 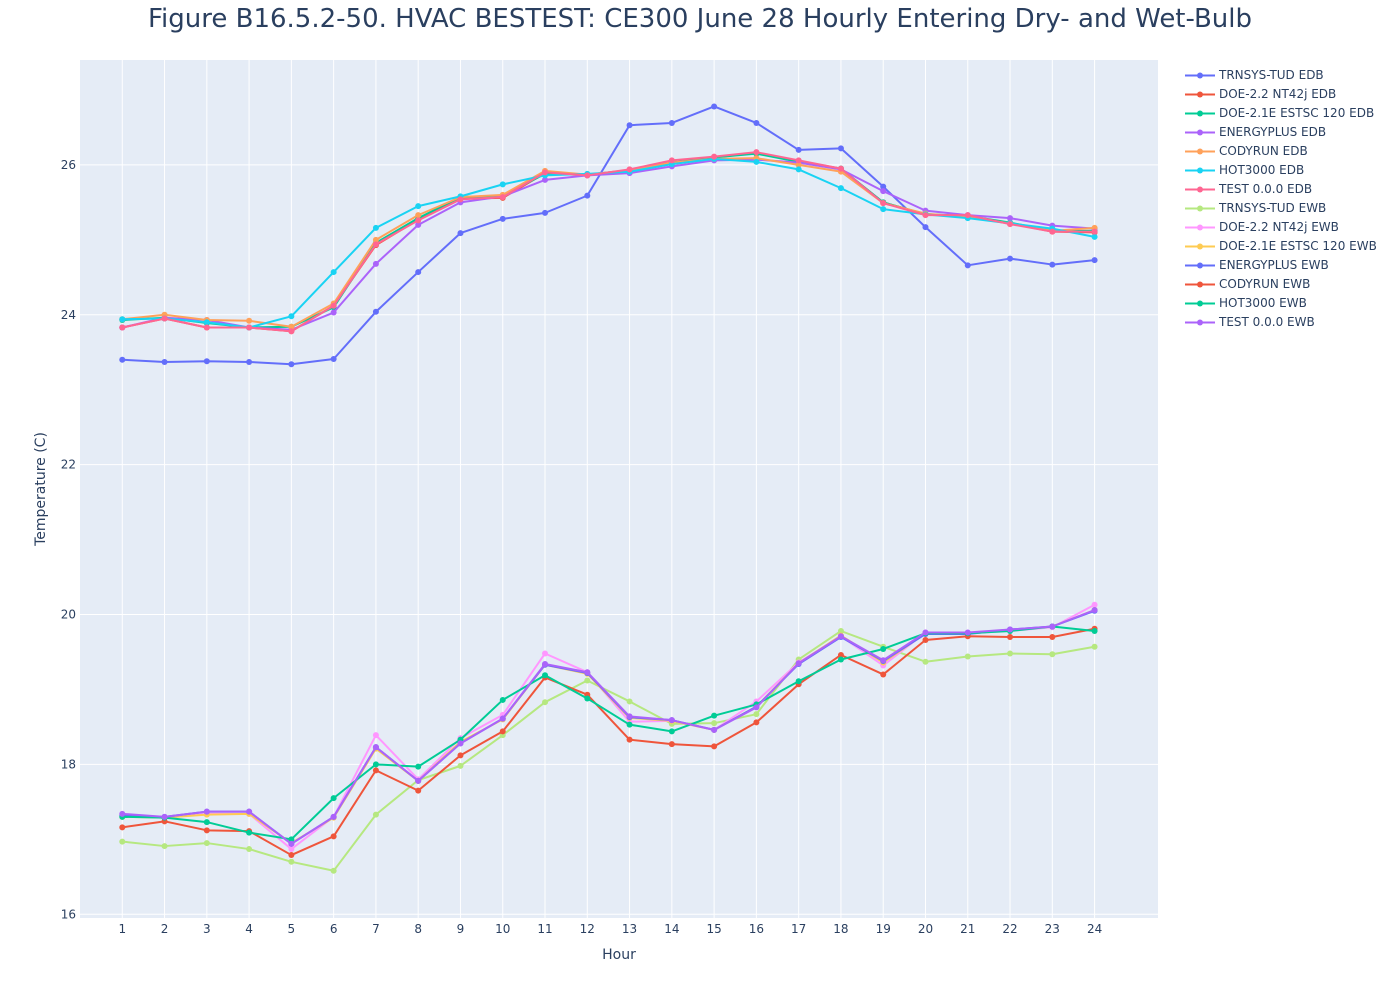 What do you see at coordinates (1290, 75) in the screenshot?
I see `legend-item: TRNSYS-TUD EDB` at bounding box center [1290, 75].